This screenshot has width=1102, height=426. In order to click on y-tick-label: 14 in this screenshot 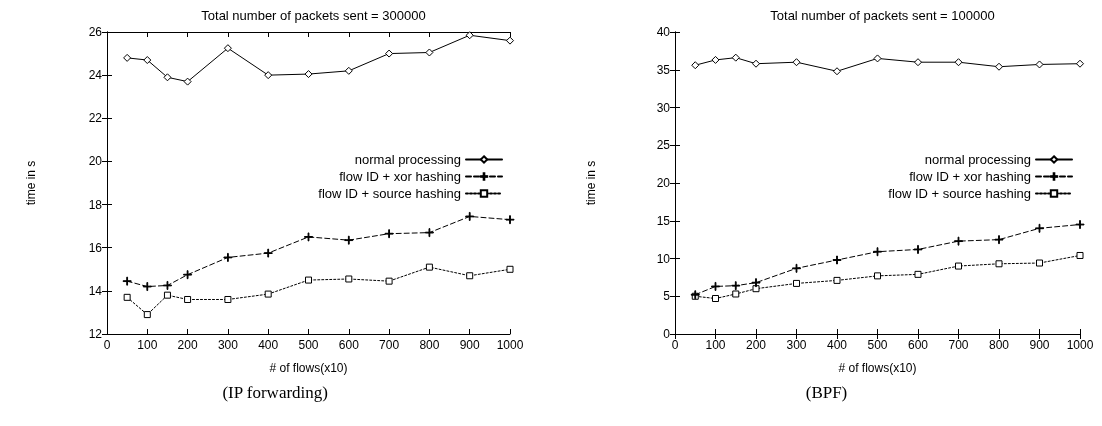, I will do `click(95, 290)`.